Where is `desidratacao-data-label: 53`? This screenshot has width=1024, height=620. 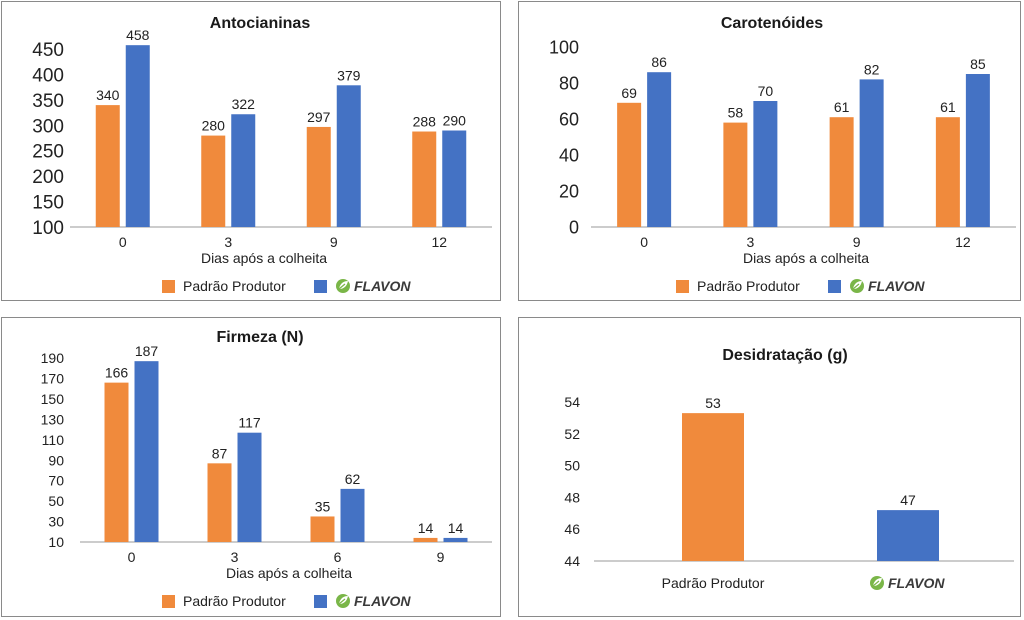
desidratacao-data-label: 53 is located at coordinates (713, 403).